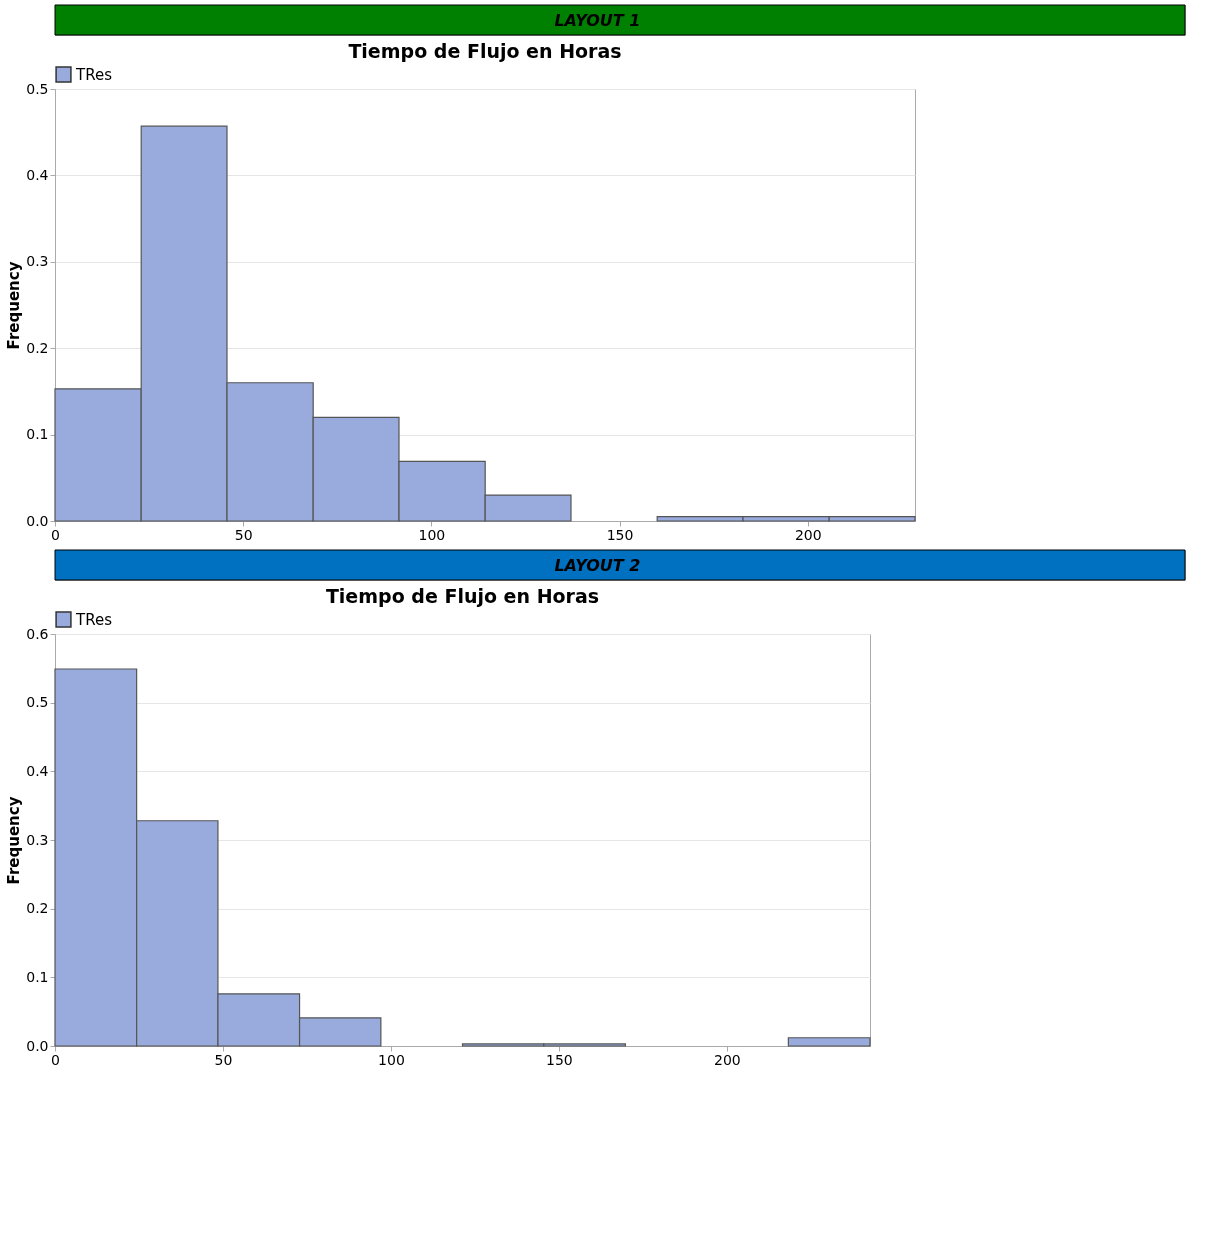 The image size is (1215, 1234). I want to click on text: LAYOUT 2, so click(597, 565).